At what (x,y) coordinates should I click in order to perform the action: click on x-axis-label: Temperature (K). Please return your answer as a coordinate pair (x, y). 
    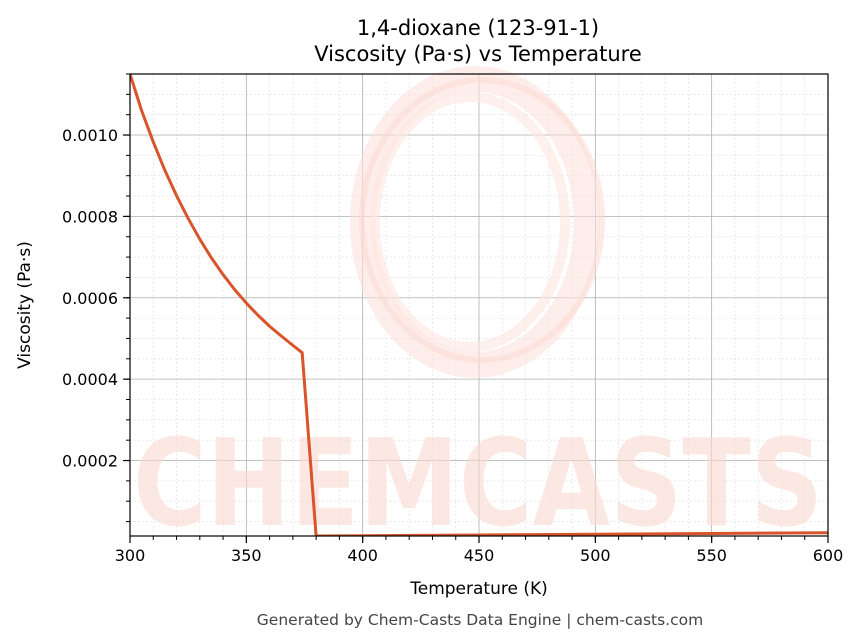
    Looking at the image, I should click on (478, 589).